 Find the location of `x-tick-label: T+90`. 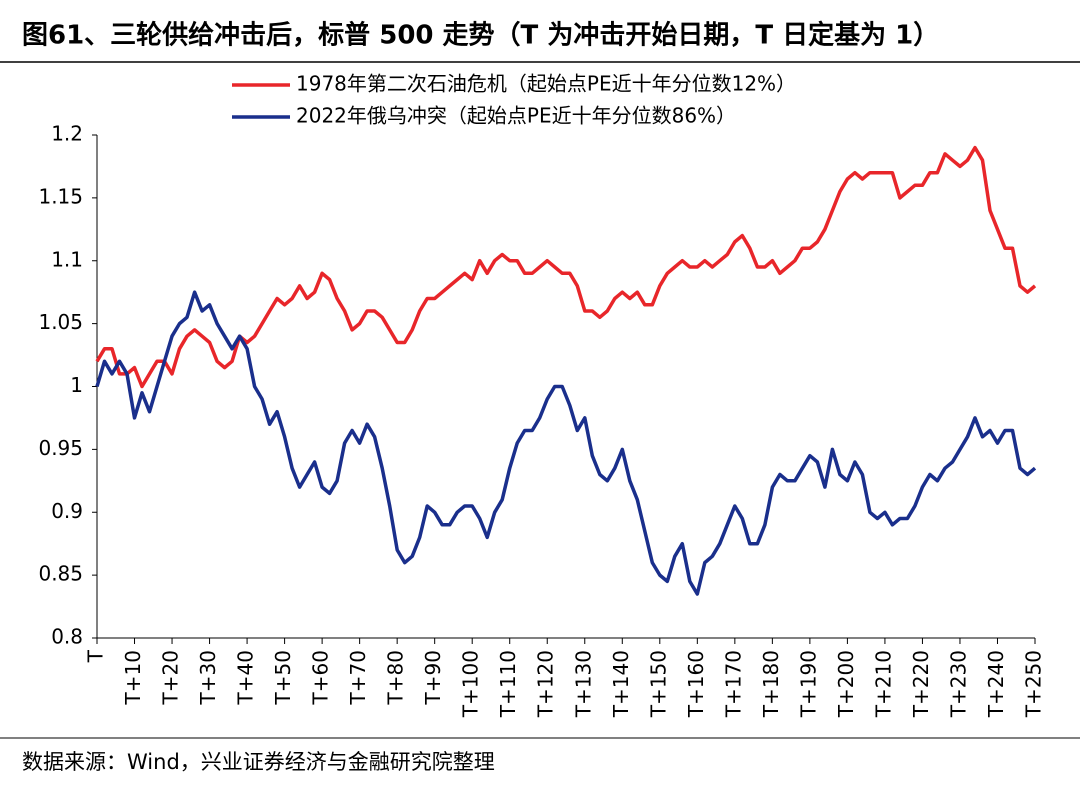

x-tick-label: T+90 is located at coordinates (433, 677).